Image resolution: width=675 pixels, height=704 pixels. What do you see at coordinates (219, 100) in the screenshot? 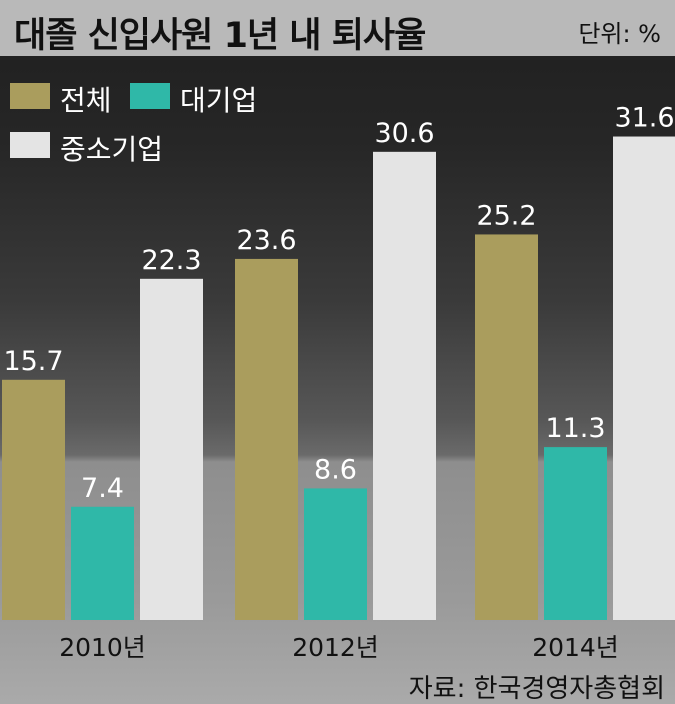
I see `legend-label-large: 대기업` at bounding box center [219, 100].